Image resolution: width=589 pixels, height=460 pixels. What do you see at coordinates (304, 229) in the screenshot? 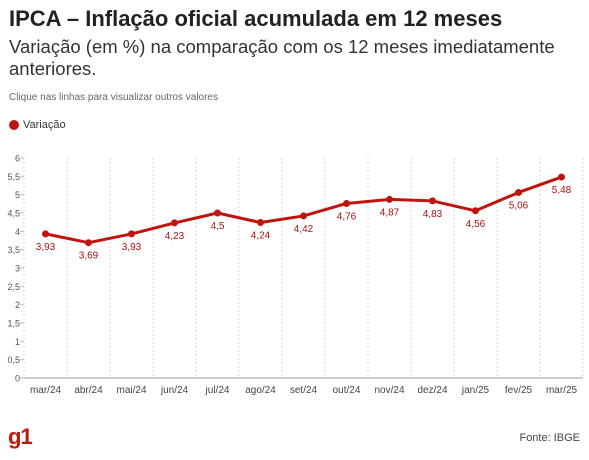
I see `data-label: 4,42` at bounding box center [304, 229].